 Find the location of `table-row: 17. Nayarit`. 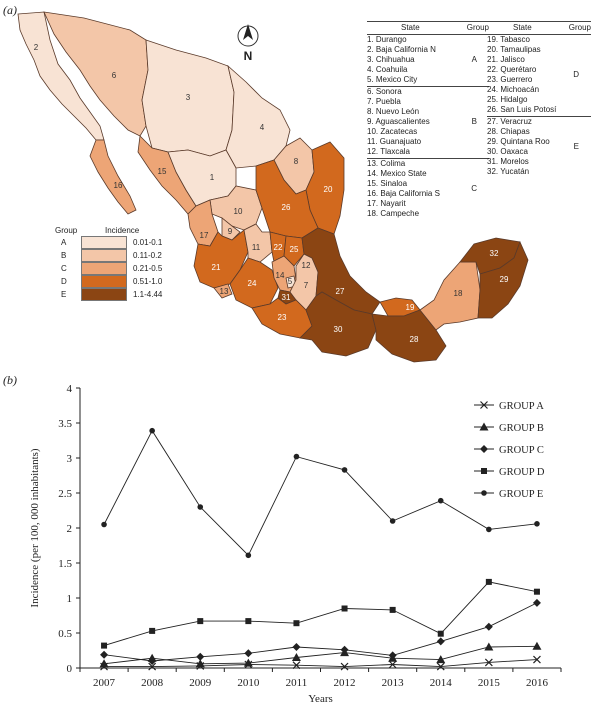

table-row: 17. Nayarit is located at coordinates (386, 203).